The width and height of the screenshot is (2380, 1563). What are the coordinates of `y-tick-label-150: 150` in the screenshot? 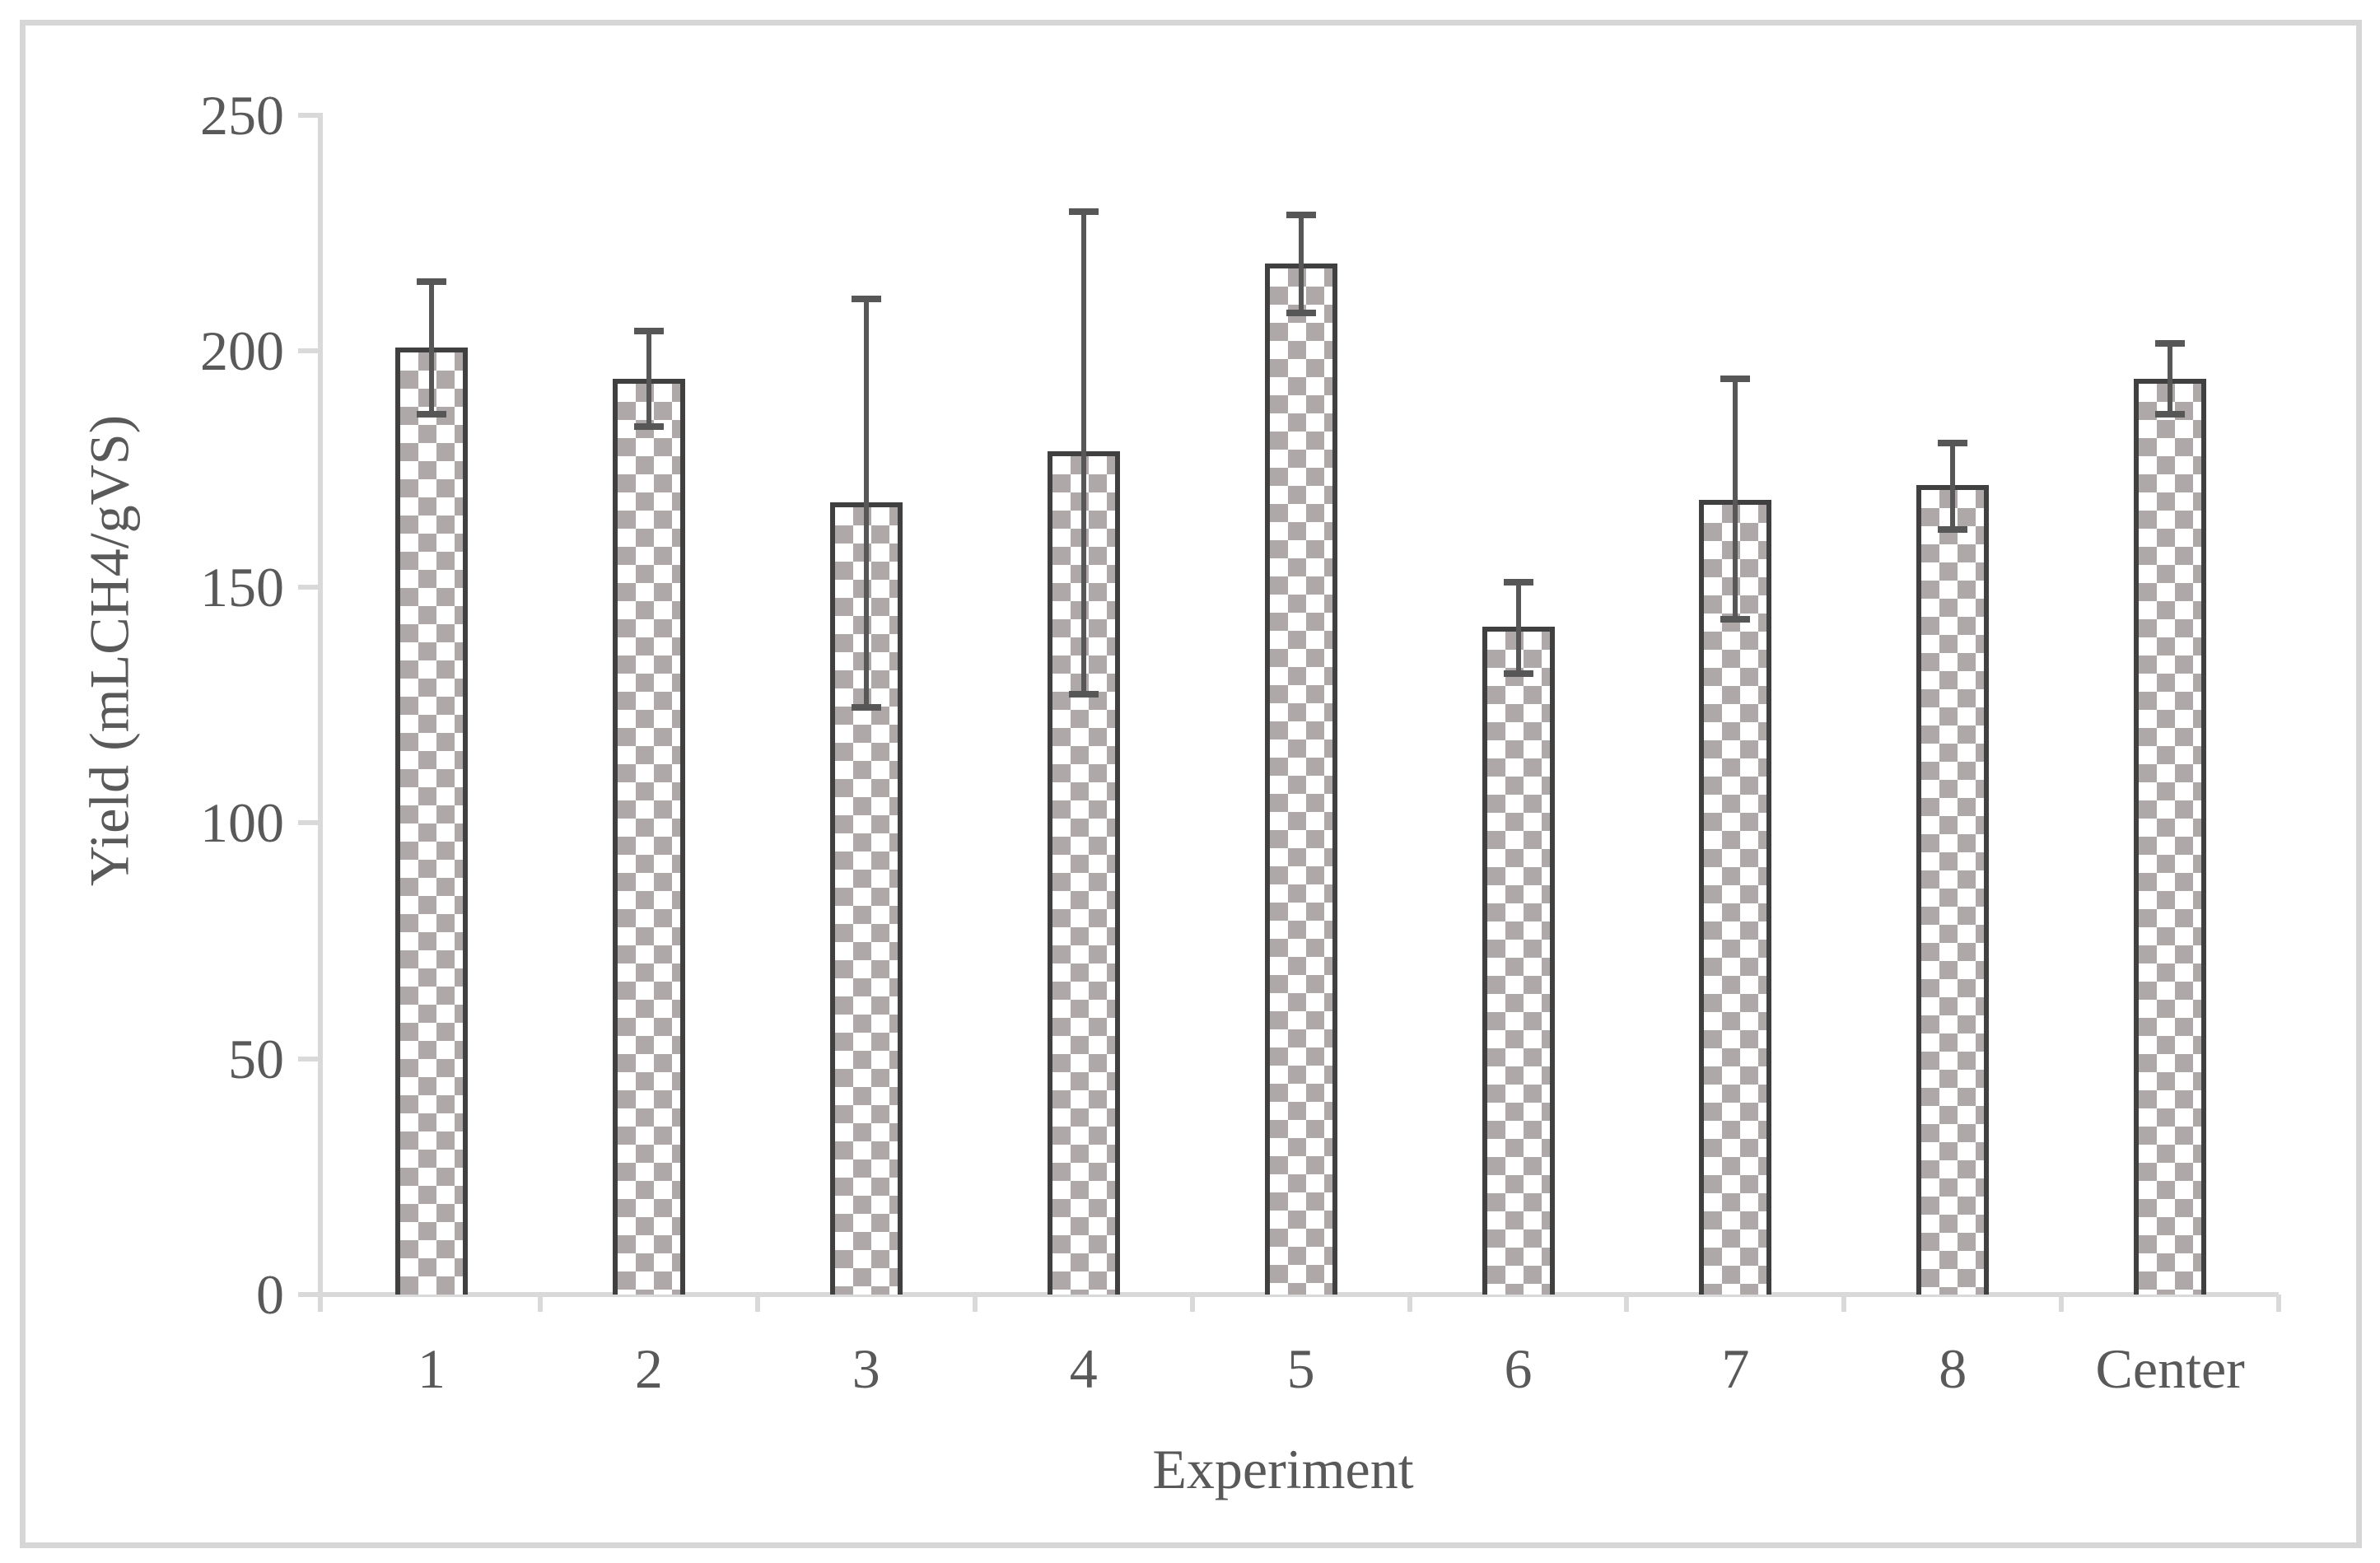 It's located at (242, 586).